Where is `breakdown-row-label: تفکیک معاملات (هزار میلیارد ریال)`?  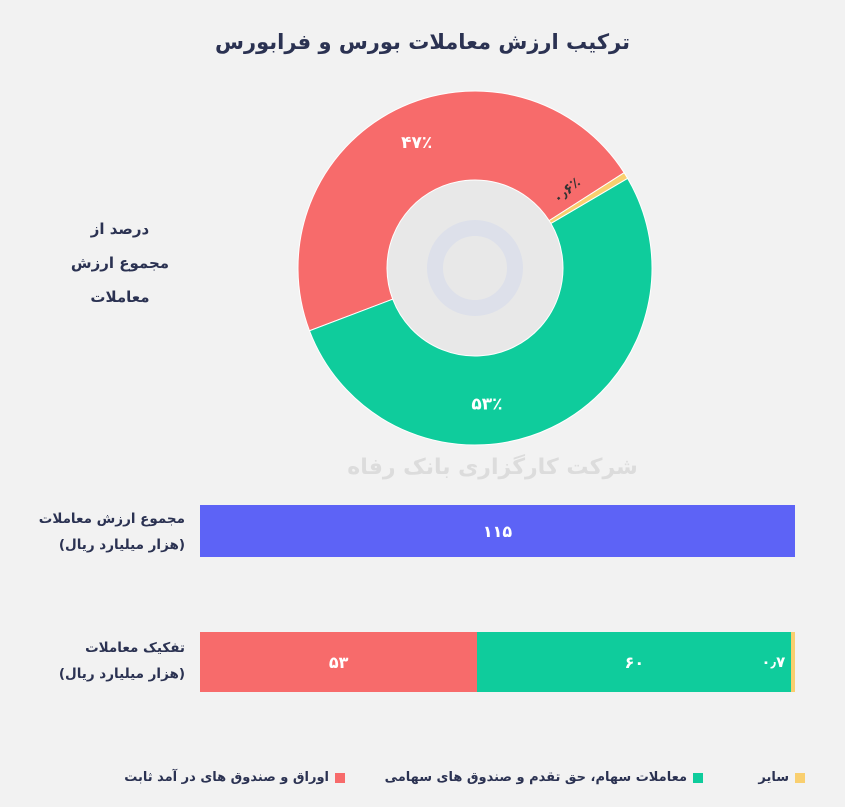
breakdown-row-label: تفکیک معاملات (هزار میلیارد ریال) is located at coordinates (102, 661).